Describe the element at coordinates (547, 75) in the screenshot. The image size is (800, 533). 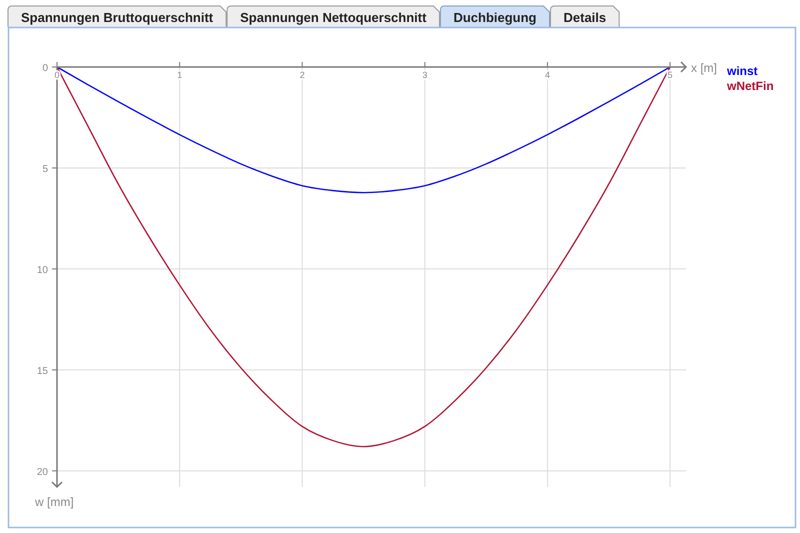
I see `x-tick-label: 4` at that location.